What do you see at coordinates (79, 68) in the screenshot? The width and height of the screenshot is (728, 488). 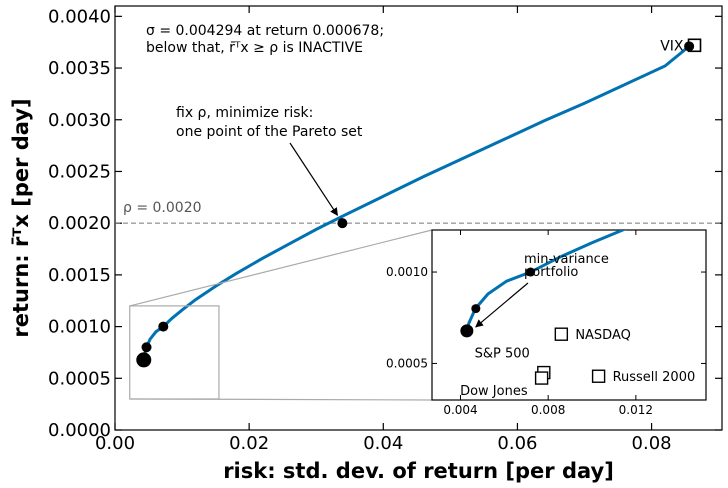 I see `y-tick-label: 0.0035` at bounding box center [79, 68].